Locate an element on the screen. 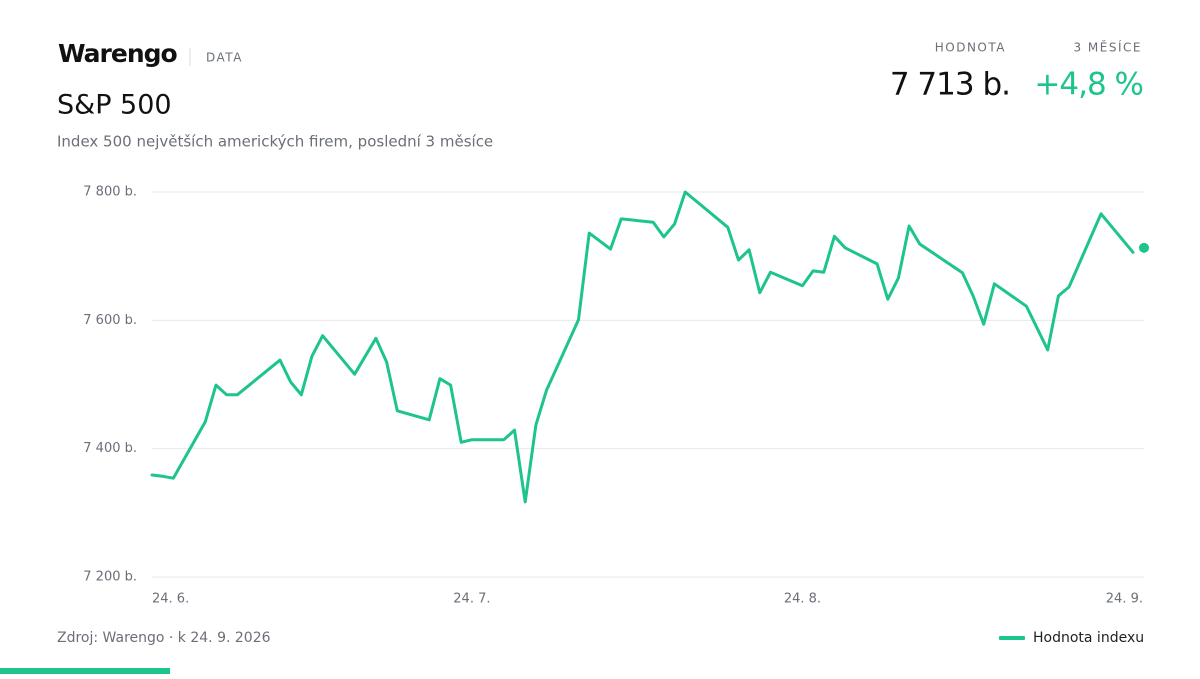 This screenshot has height=679, width=1200. current-dot is located at coordinates (1144, 247).